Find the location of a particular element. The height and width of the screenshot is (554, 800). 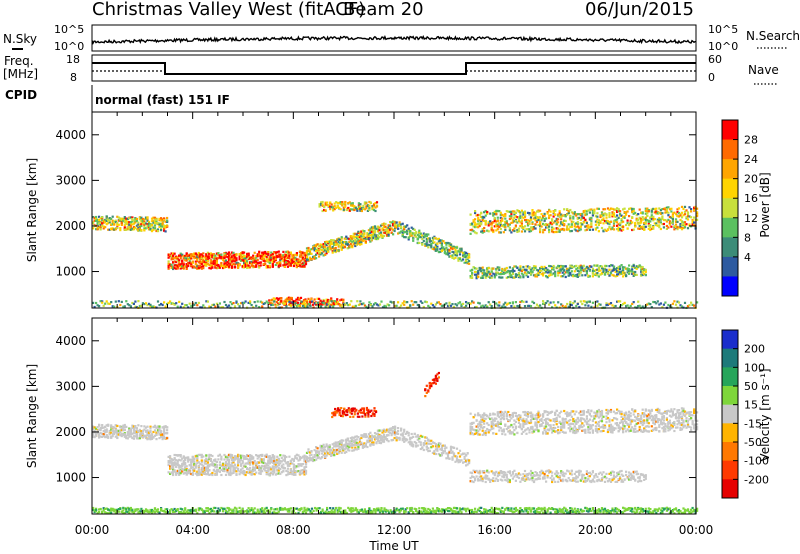

nave-series-line is located at coordinates (394, 72).